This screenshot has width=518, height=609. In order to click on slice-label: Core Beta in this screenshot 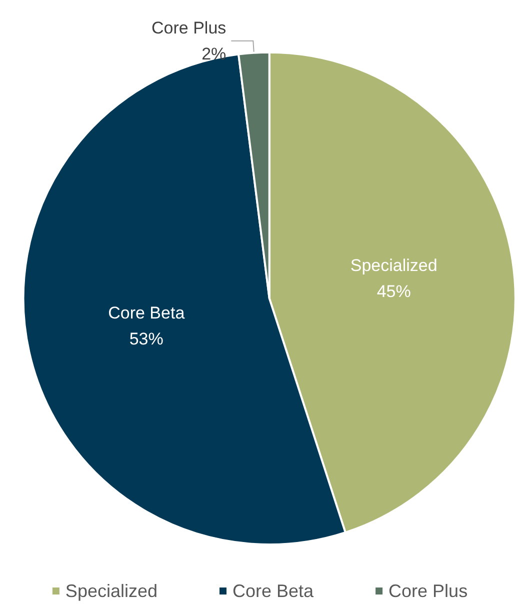, I will do `click(147, 312)`.